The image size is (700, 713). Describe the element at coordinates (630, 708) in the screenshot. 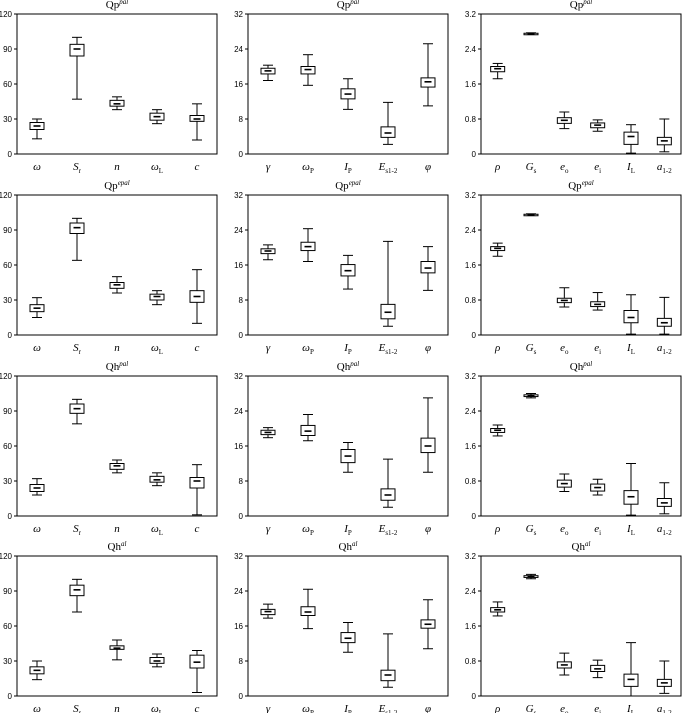

I see `x-tick-label: IL` at that location.